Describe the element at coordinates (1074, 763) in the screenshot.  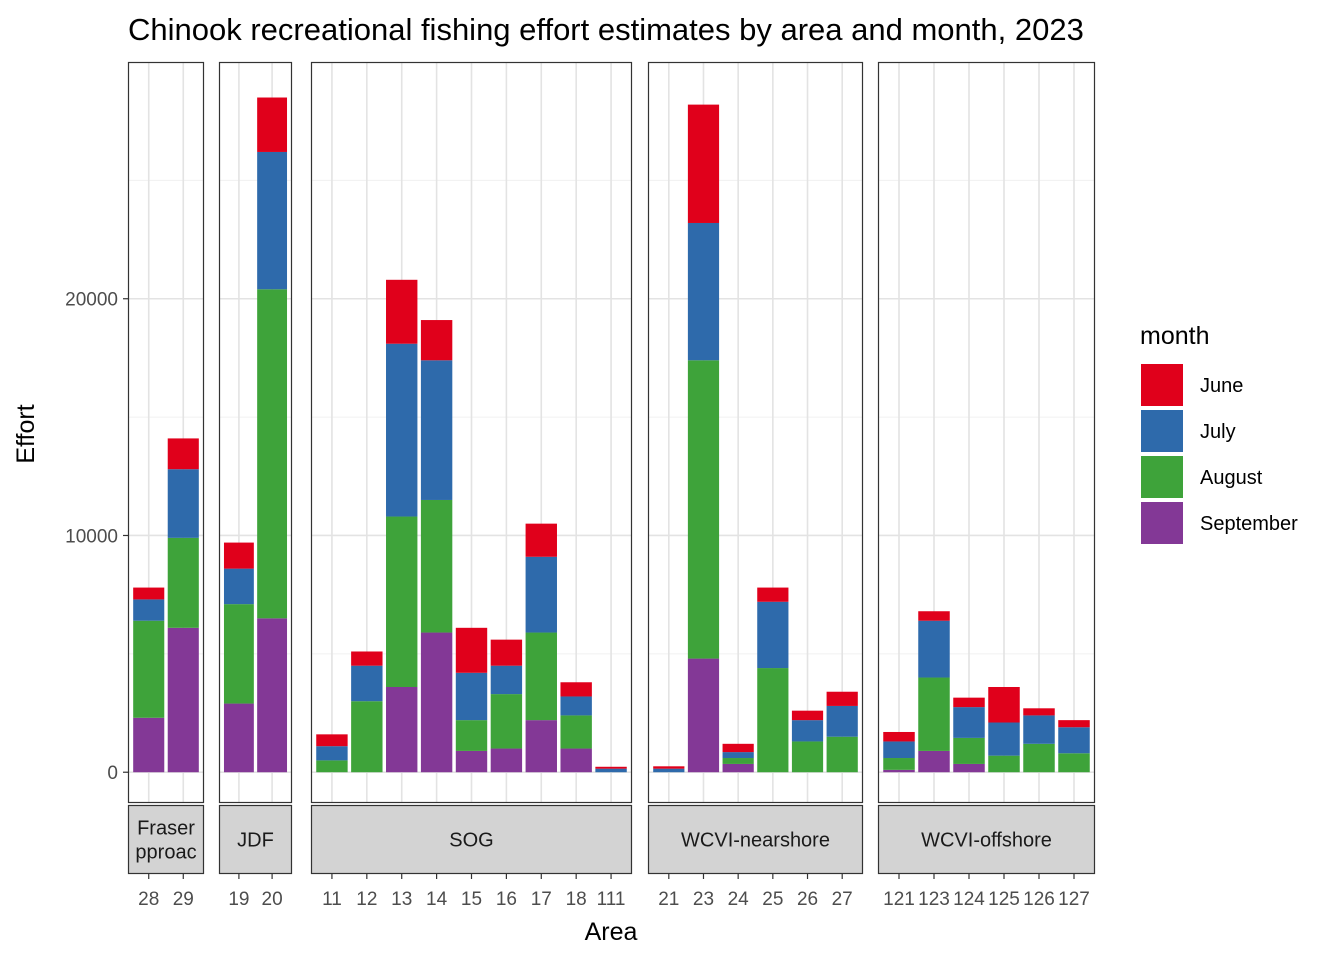
I see `bar-segment-127-august` at that location.